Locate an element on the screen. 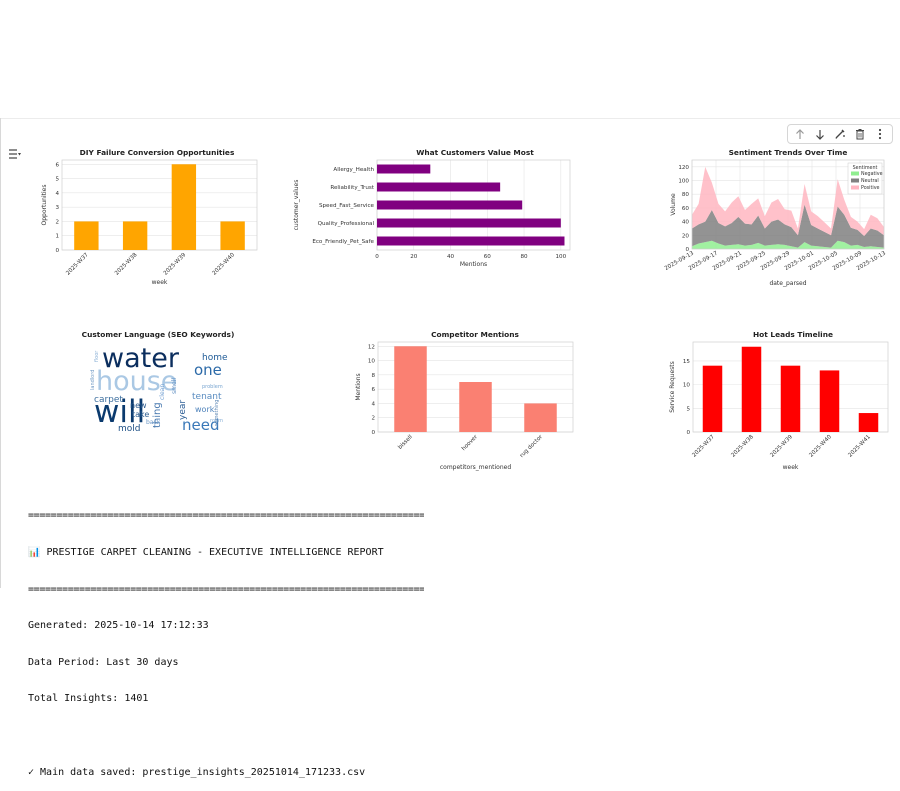 The height and width of the screenshot is (791, 900). legend-label: Positive is located at coordinates (870, 188).